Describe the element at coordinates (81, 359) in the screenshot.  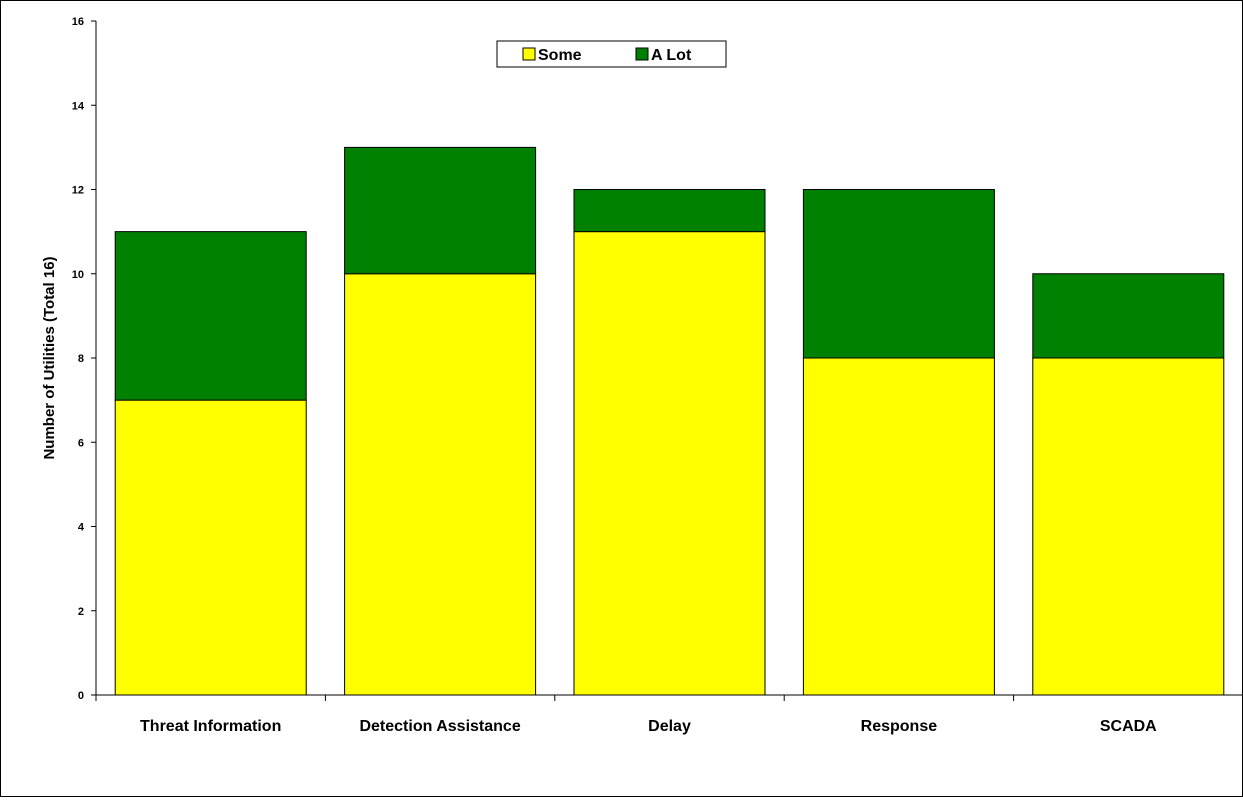
I see `y-tick-label: 8` at that location.